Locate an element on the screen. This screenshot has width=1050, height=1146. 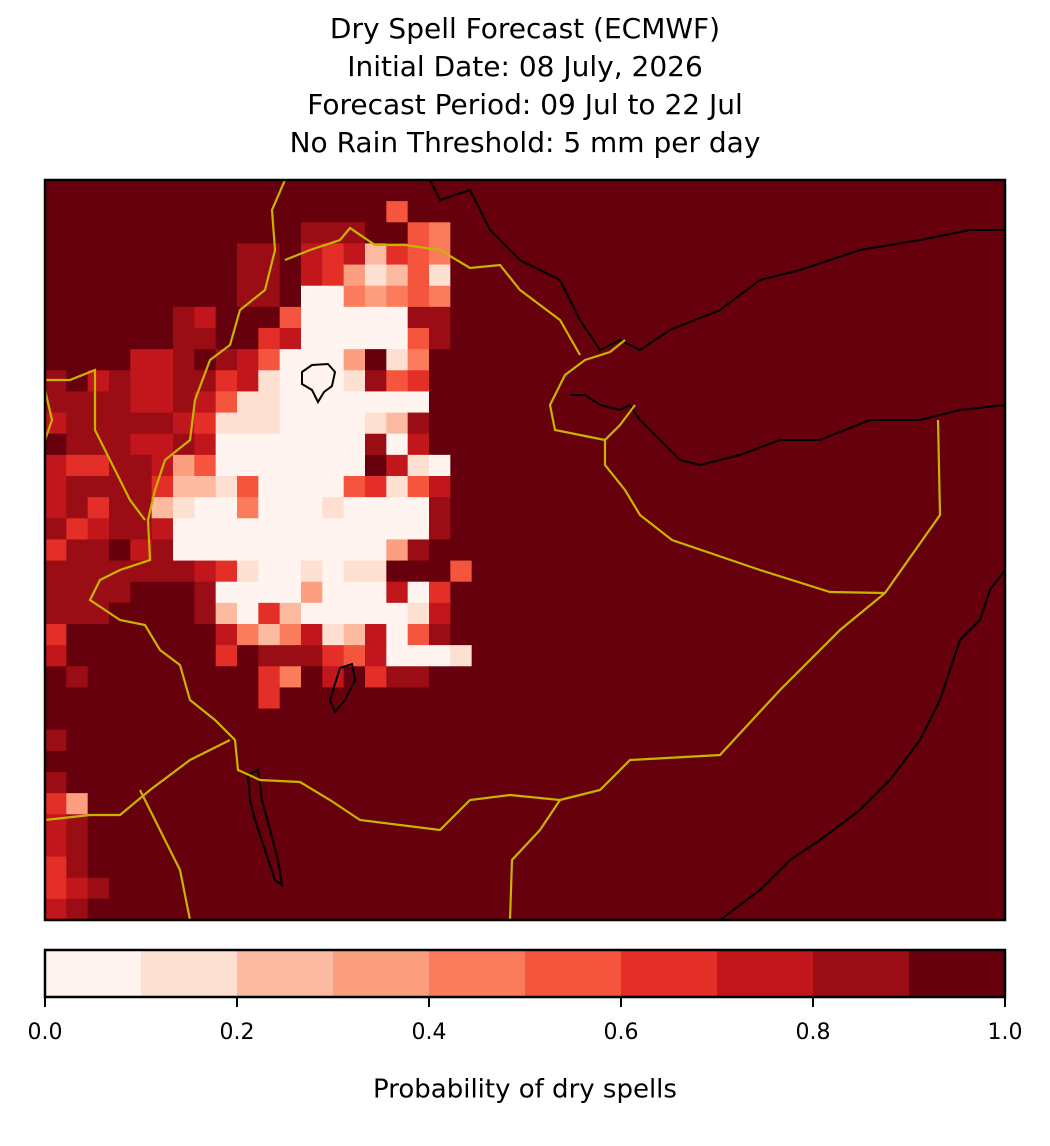
colorbar-segment is located at coordinates (669, 973).